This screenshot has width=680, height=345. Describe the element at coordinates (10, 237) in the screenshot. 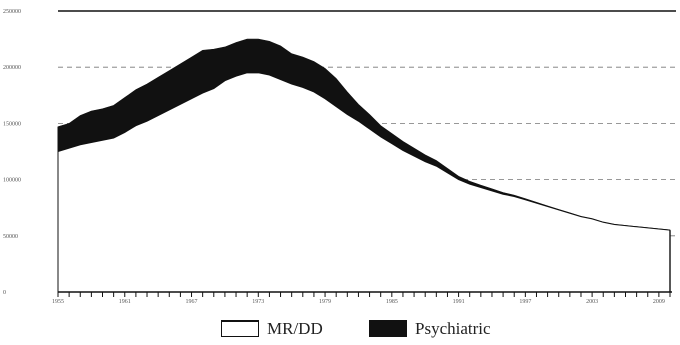

I see `y-tick-label: 50000` at that location.